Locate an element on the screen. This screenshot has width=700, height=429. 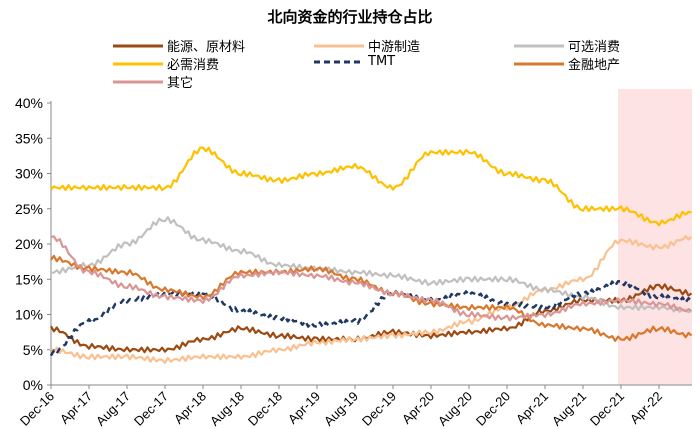
y-tick-label: 10% is located at coordinates (29, 315).